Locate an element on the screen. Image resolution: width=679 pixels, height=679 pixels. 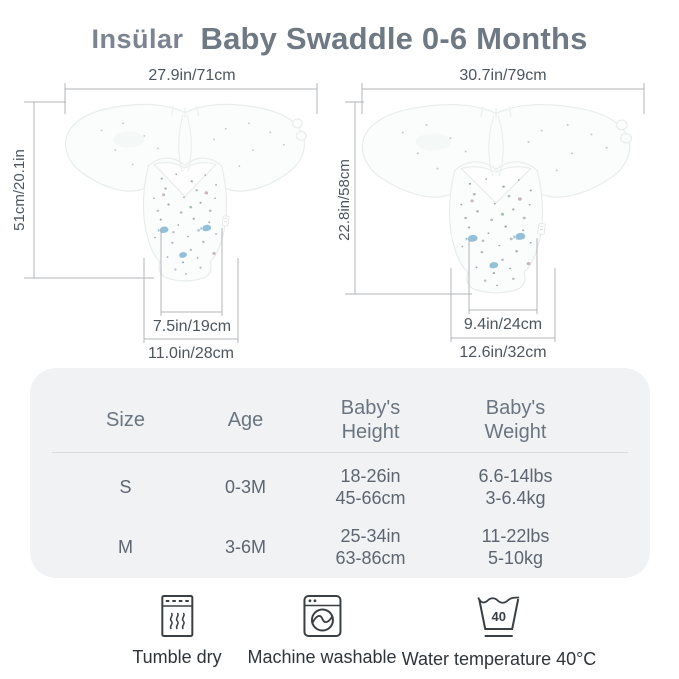
care-item-machine-washable: Machine washable is located at coordinates (322, 631).